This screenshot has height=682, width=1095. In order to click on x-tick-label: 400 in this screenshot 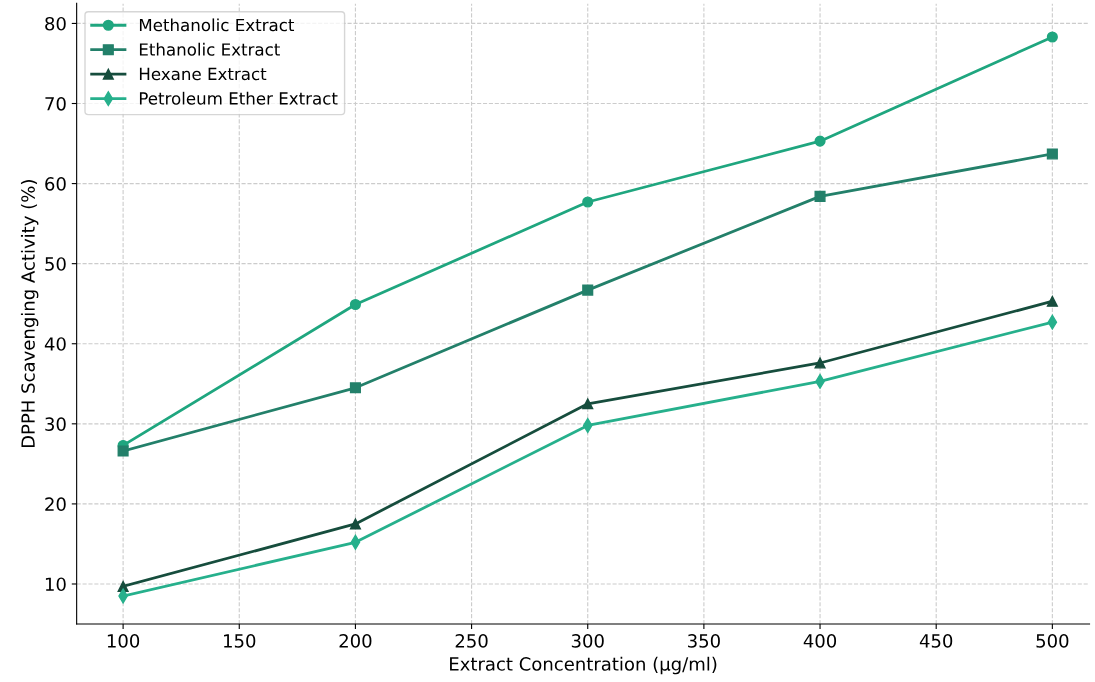, I will do `click(820, 641)`.